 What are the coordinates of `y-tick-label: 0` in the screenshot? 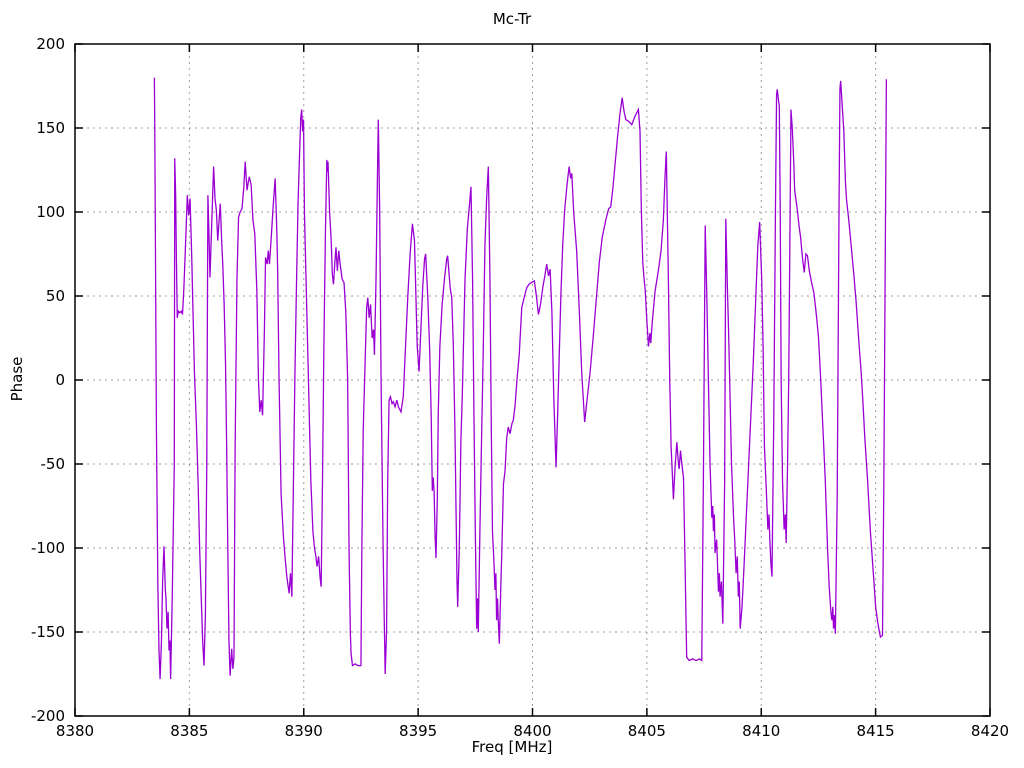 It's located at (60, 380).